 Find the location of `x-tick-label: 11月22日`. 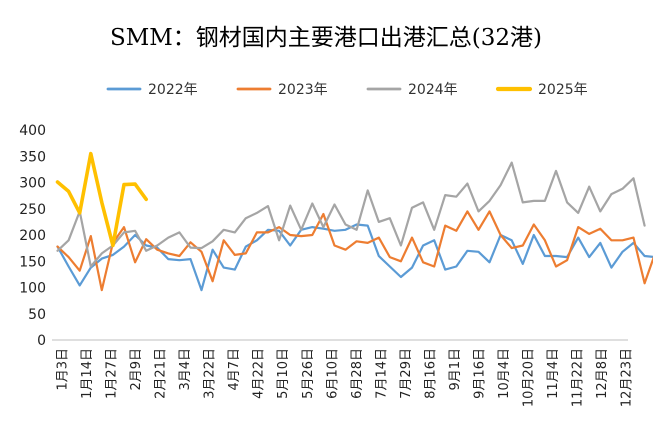

x-tick-label: 11月22日 is located at coordinates (578, 377).